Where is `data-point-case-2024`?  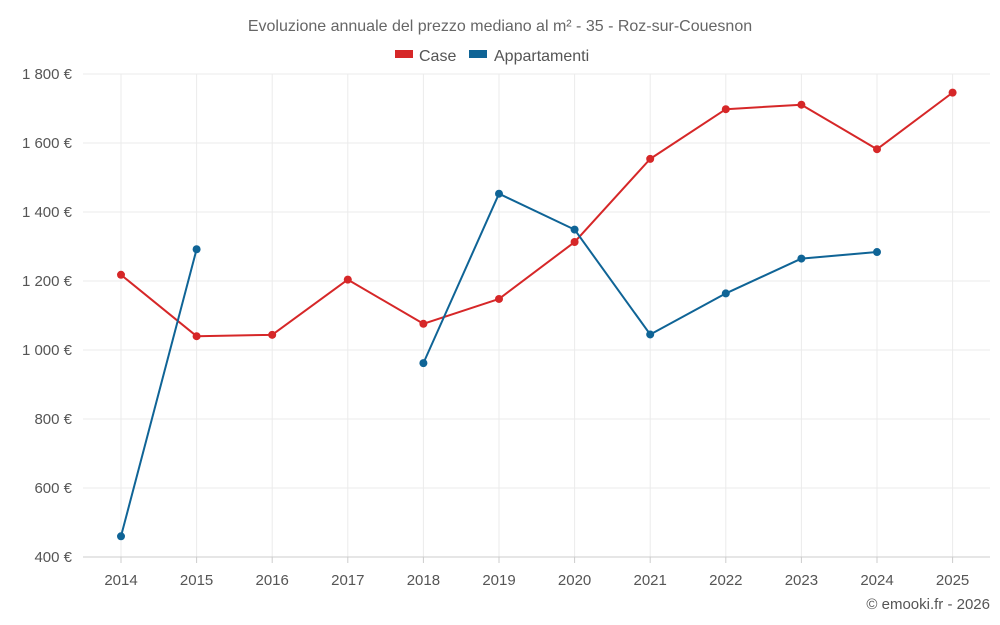
data-point-case-2024 is located at coordinates (877, 149).